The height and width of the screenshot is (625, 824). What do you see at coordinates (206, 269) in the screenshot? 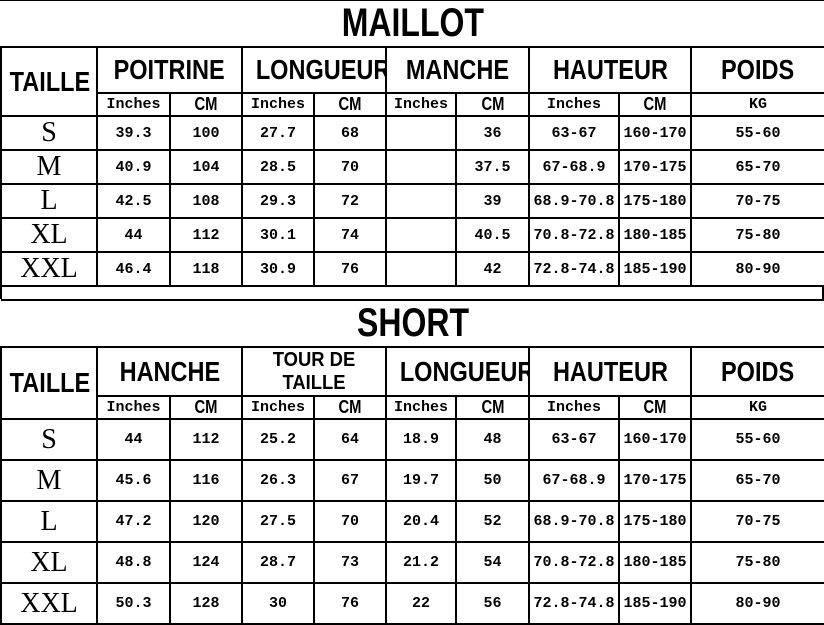
I see `value-cell: 118` at bounding box center [206, 269].